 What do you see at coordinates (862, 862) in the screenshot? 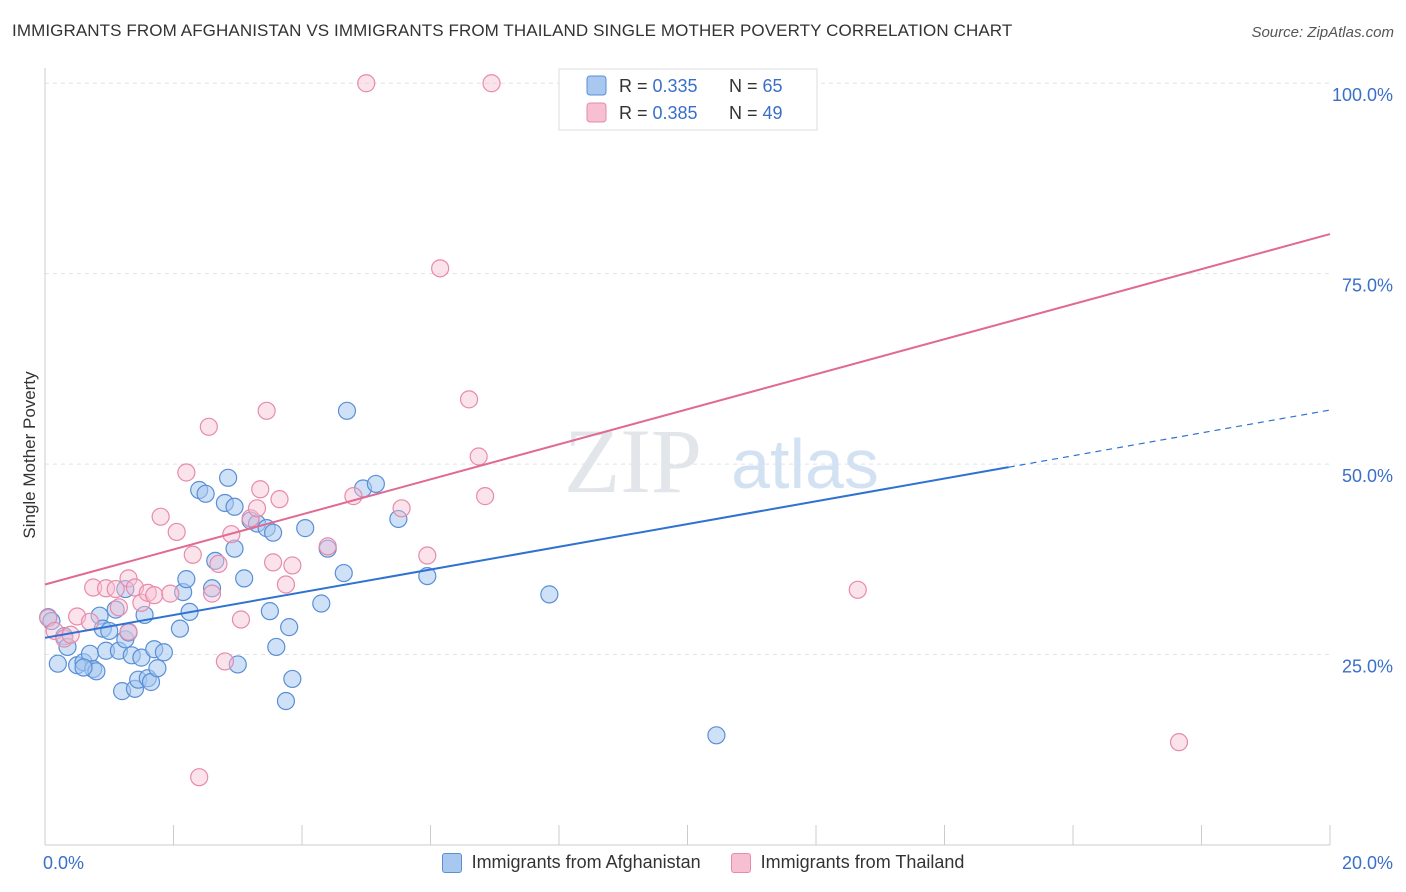
I see `legend-label-thailand: Immigrants from Thailand` at bounding box center [862, 862].